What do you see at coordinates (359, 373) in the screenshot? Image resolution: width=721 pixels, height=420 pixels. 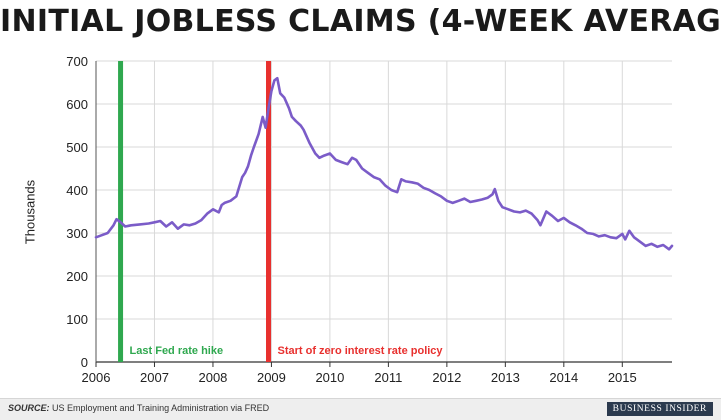 I see `x-axis-ticks: 2006 2007 2008 2009 2010 2011 2012 2013 2014 2015` at bounding box center [359, 373].